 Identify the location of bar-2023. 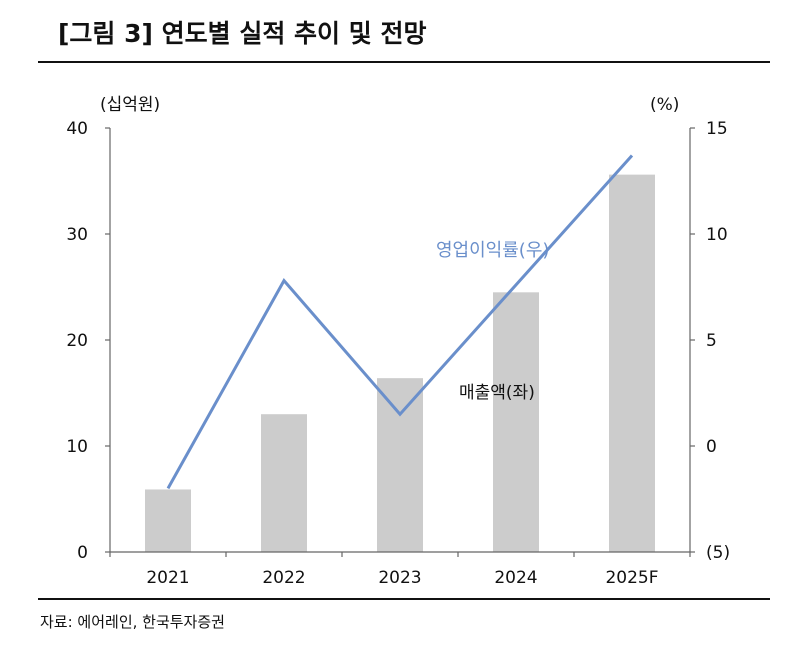
(400, 465).